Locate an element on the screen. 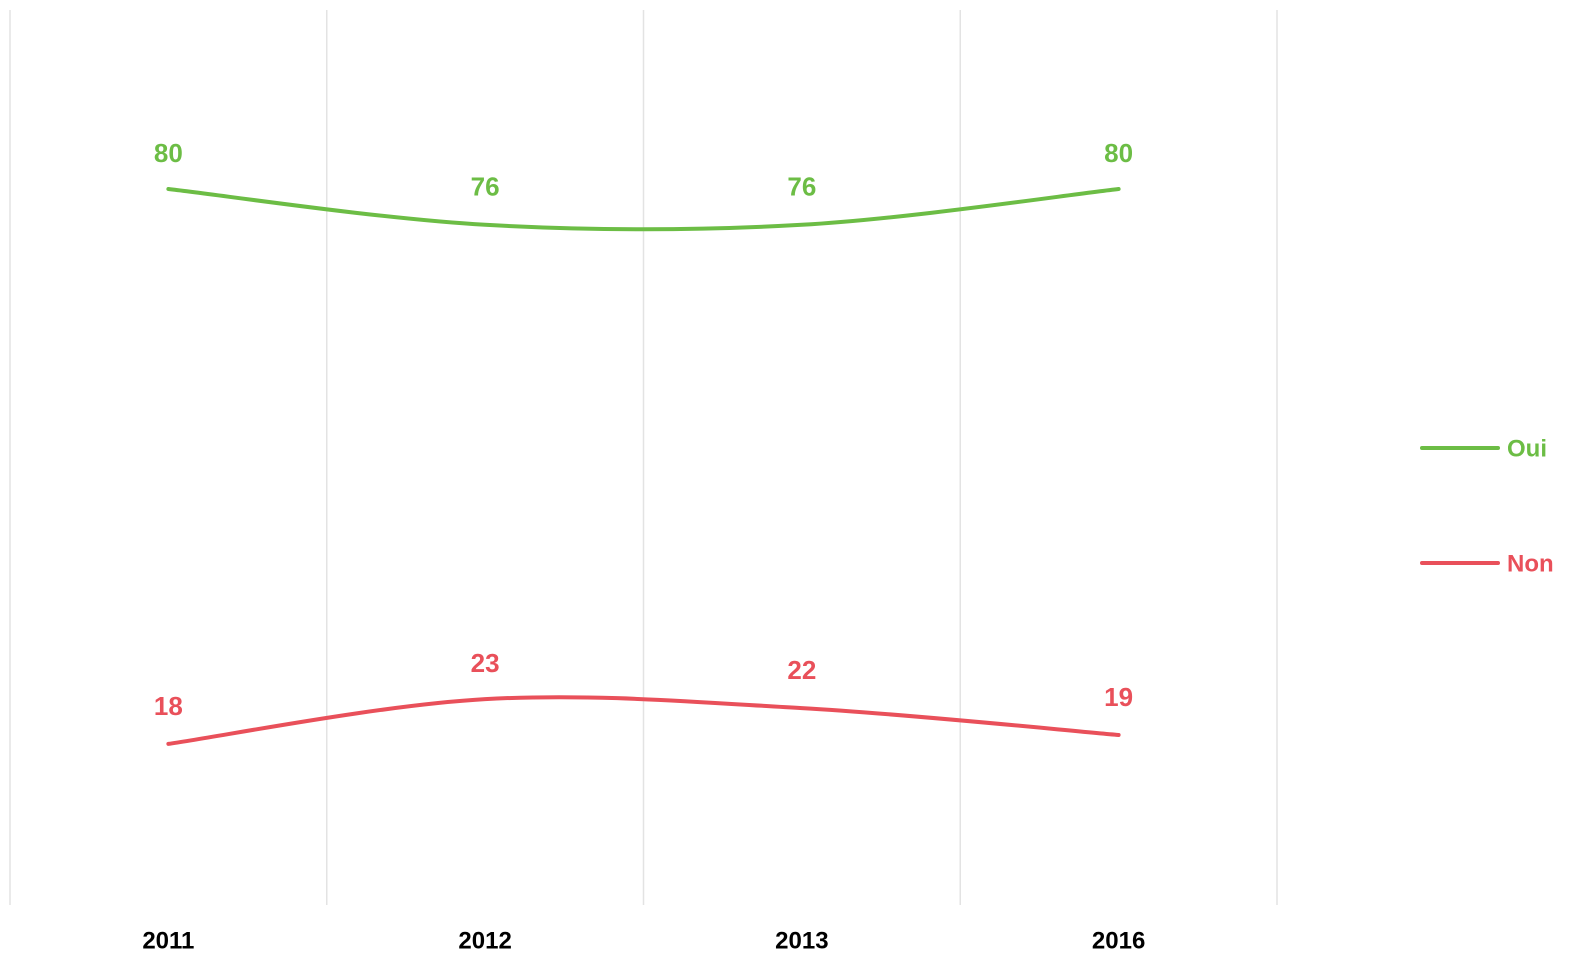  data-label: 18 is located at coordinates (168, 706).